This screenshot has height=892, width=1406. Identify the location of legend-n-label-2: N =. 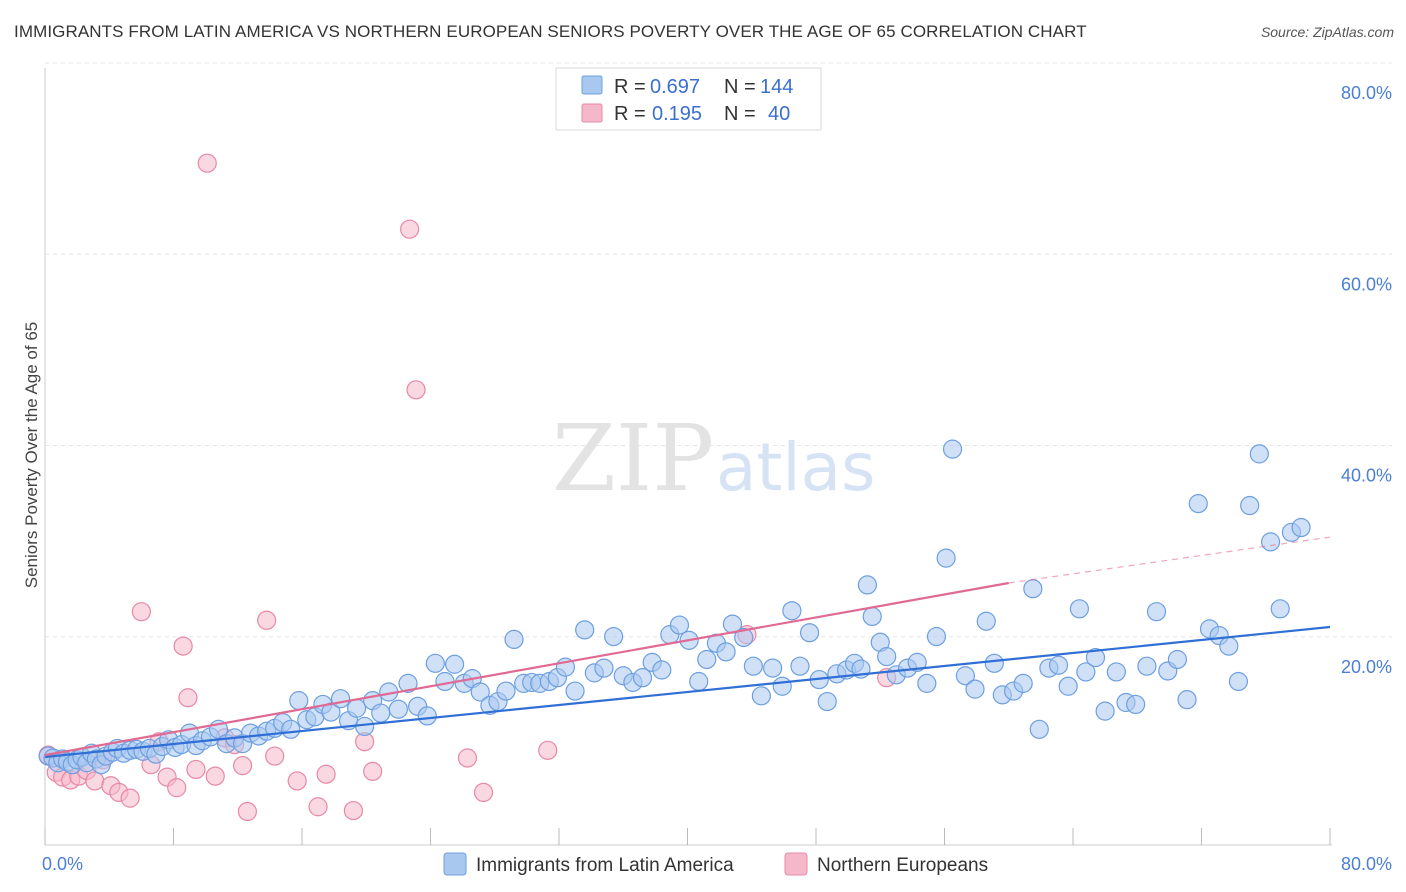
(740, 114).